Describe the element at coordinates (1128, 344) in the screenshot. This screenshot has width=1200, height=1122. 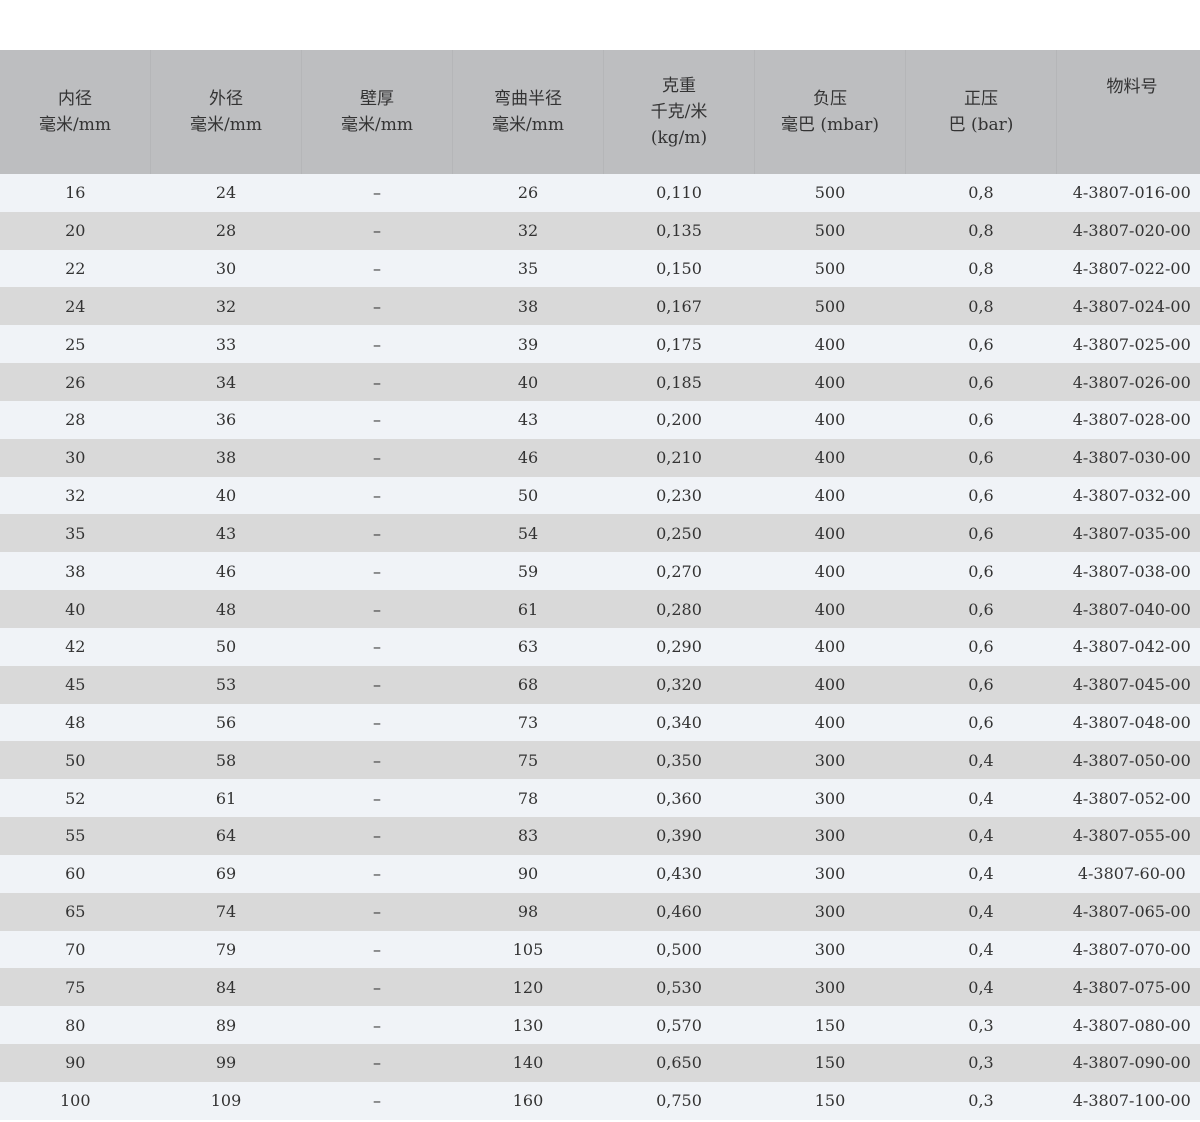
I see `cell-part-number: 4-3807-025-00` at that location.